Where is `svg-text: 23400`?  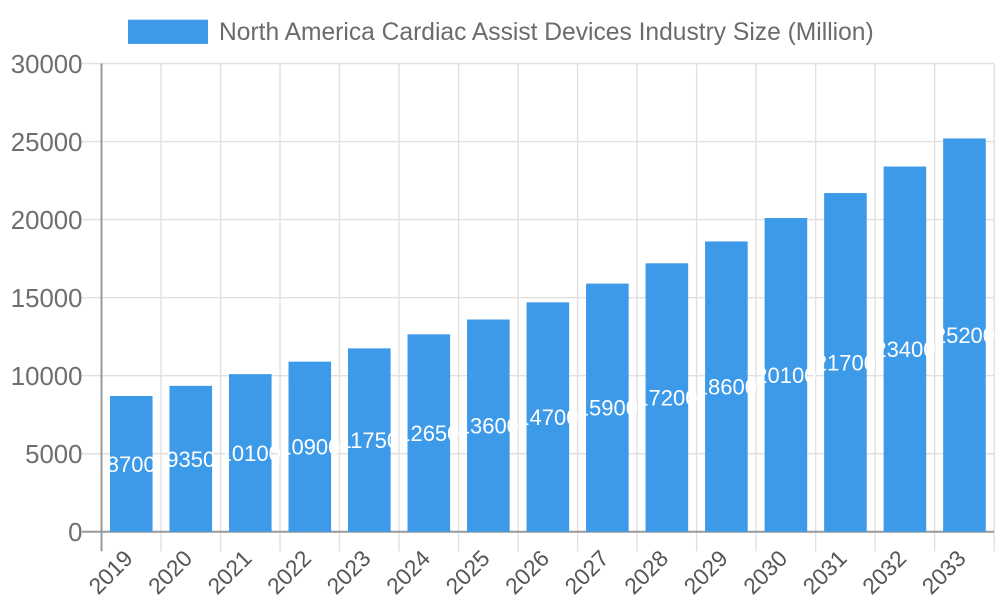
svg-text: 23400 is located at coordinates (904, 349).